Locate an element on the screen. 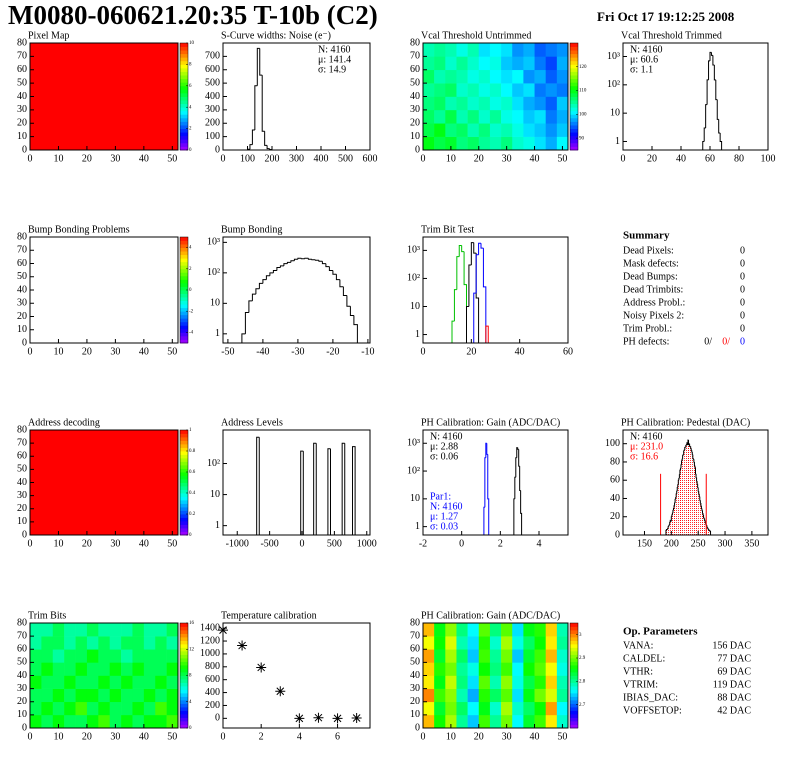 This screenshot has height=772, width=796. chart-title: PH Calibration: Gain (ADC/DAC) is located at coordinates (490, 615).